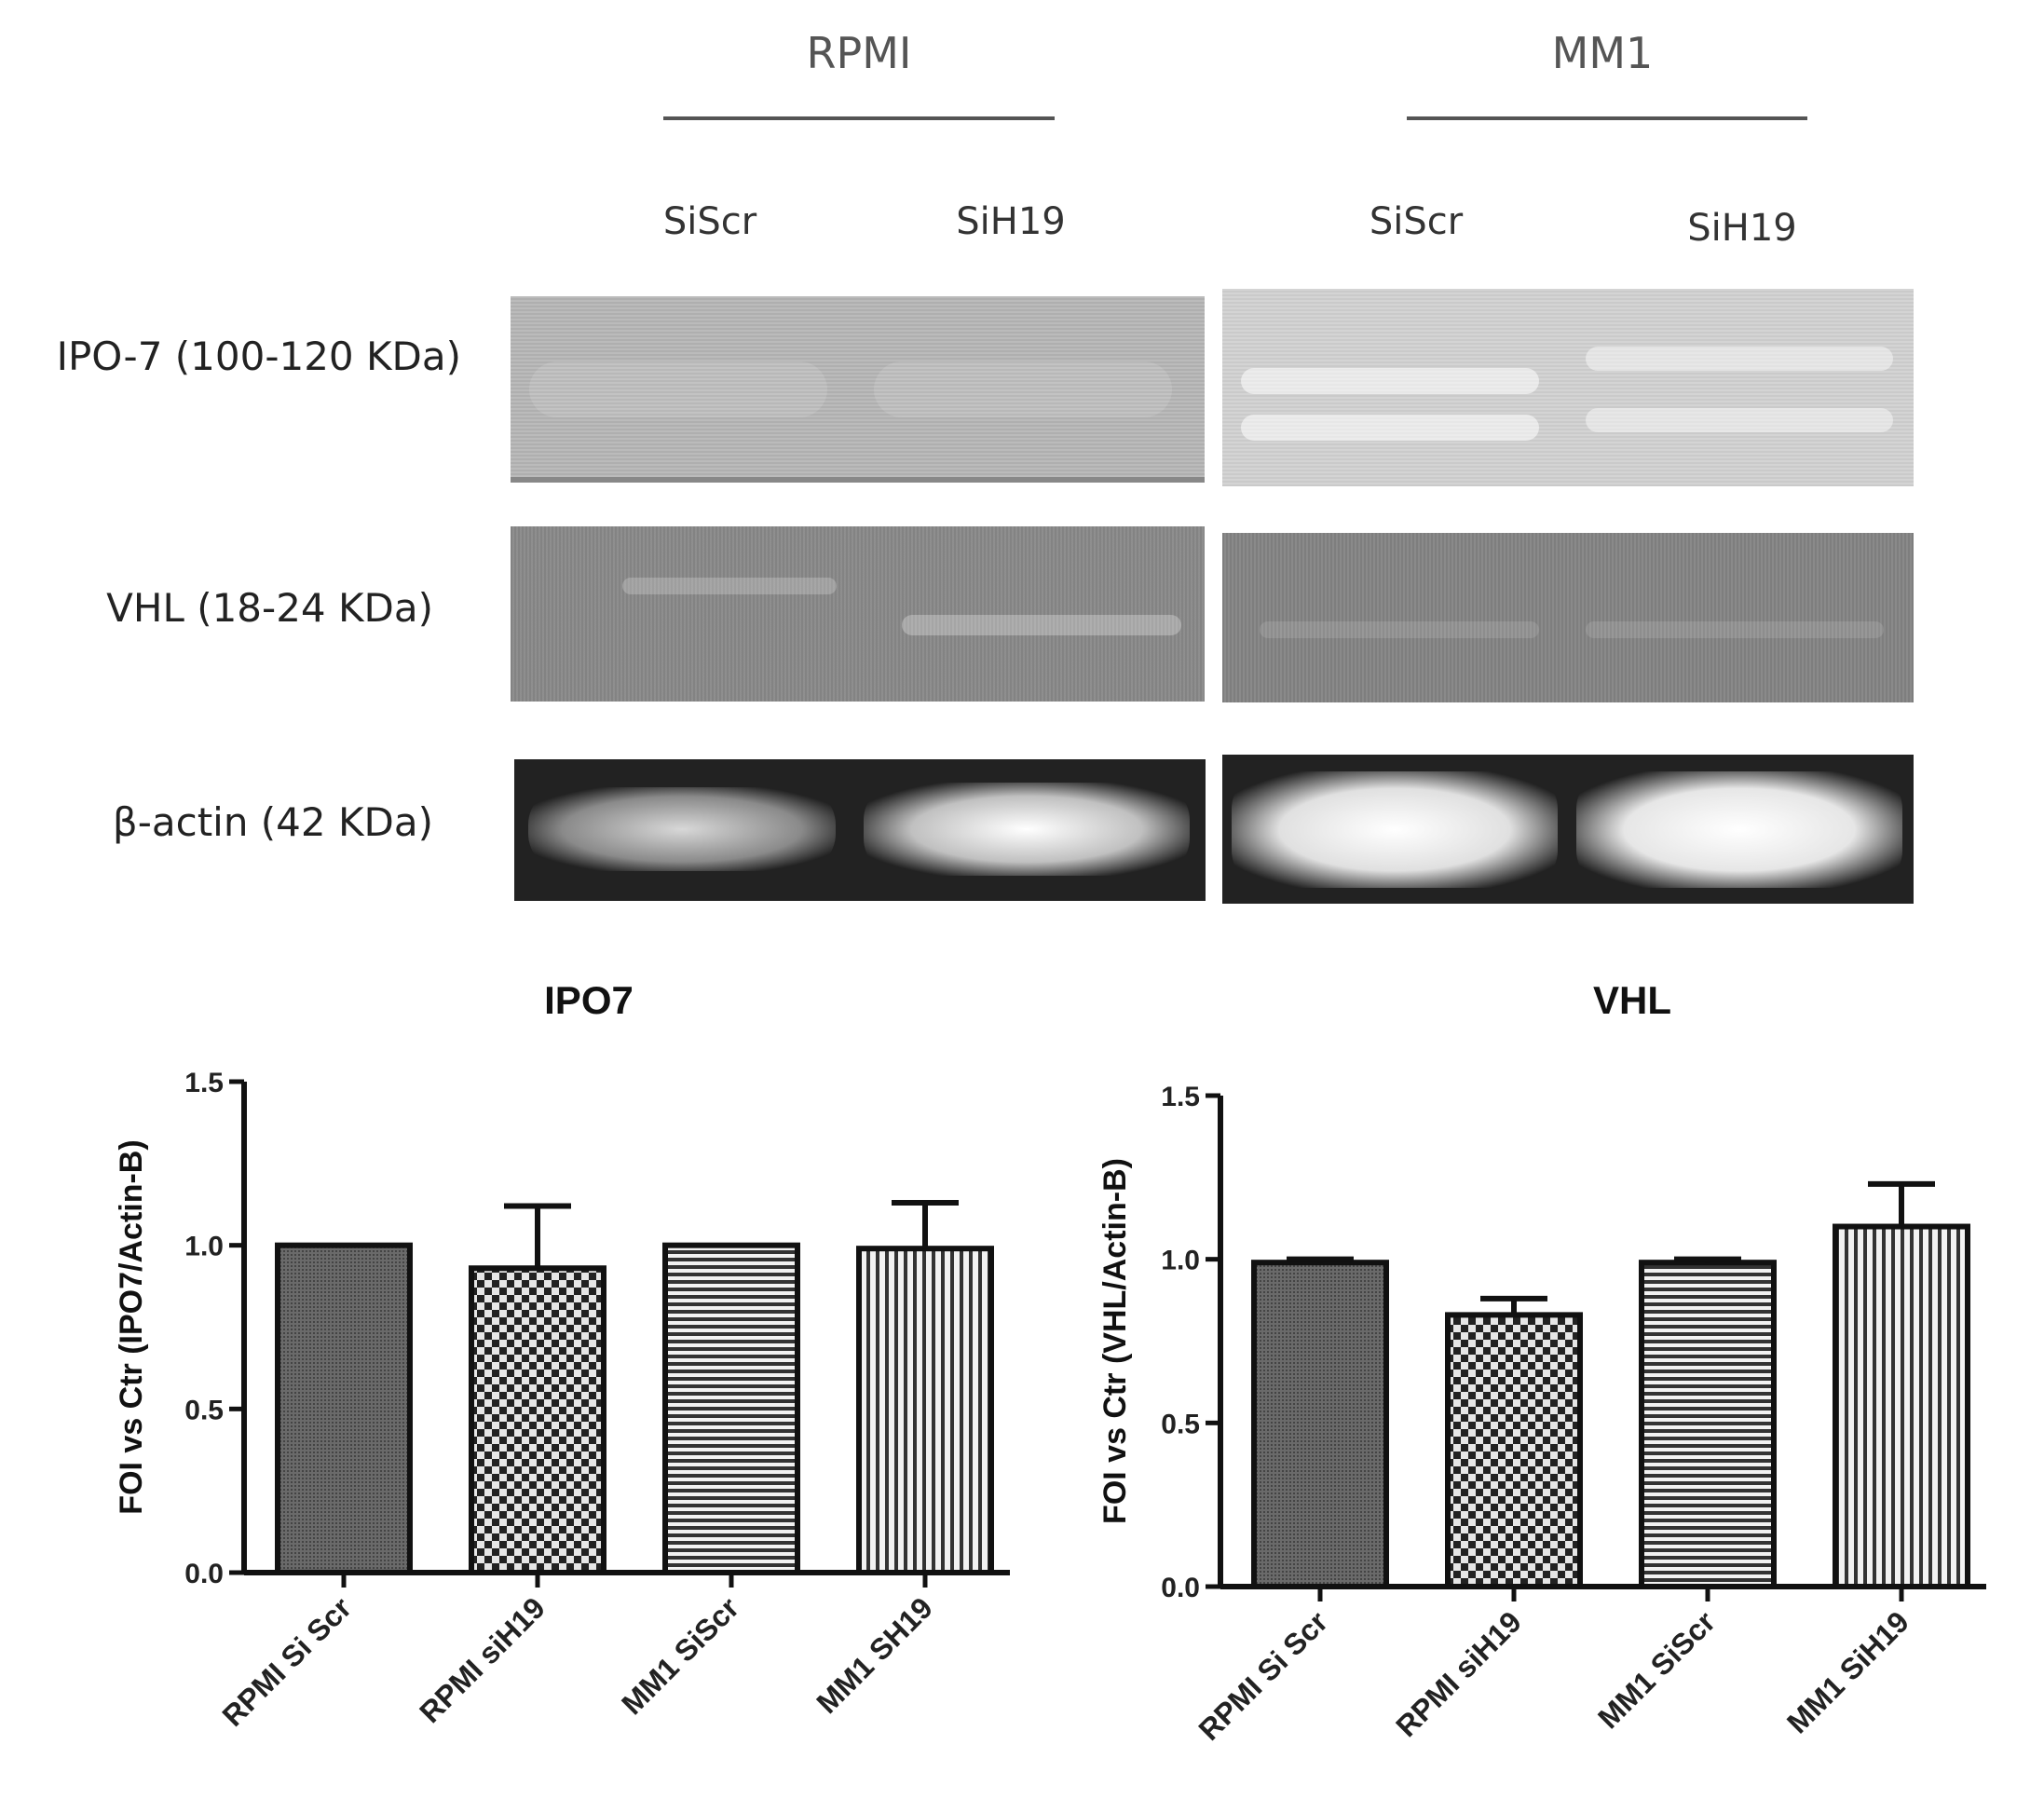 This screenshot has height=1799, width=2044. I want to click on group-label-mm1: MM1, so click(1602, 53).